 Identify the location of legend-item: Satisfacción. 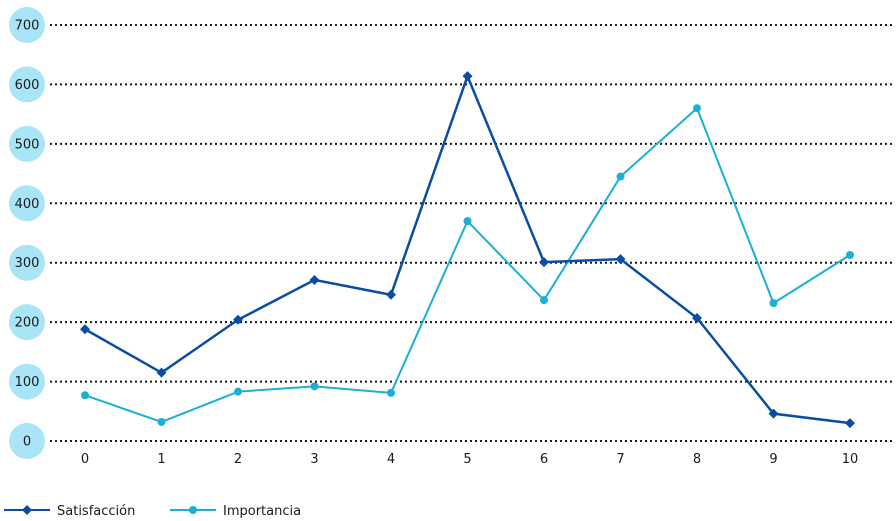
(69, 511).